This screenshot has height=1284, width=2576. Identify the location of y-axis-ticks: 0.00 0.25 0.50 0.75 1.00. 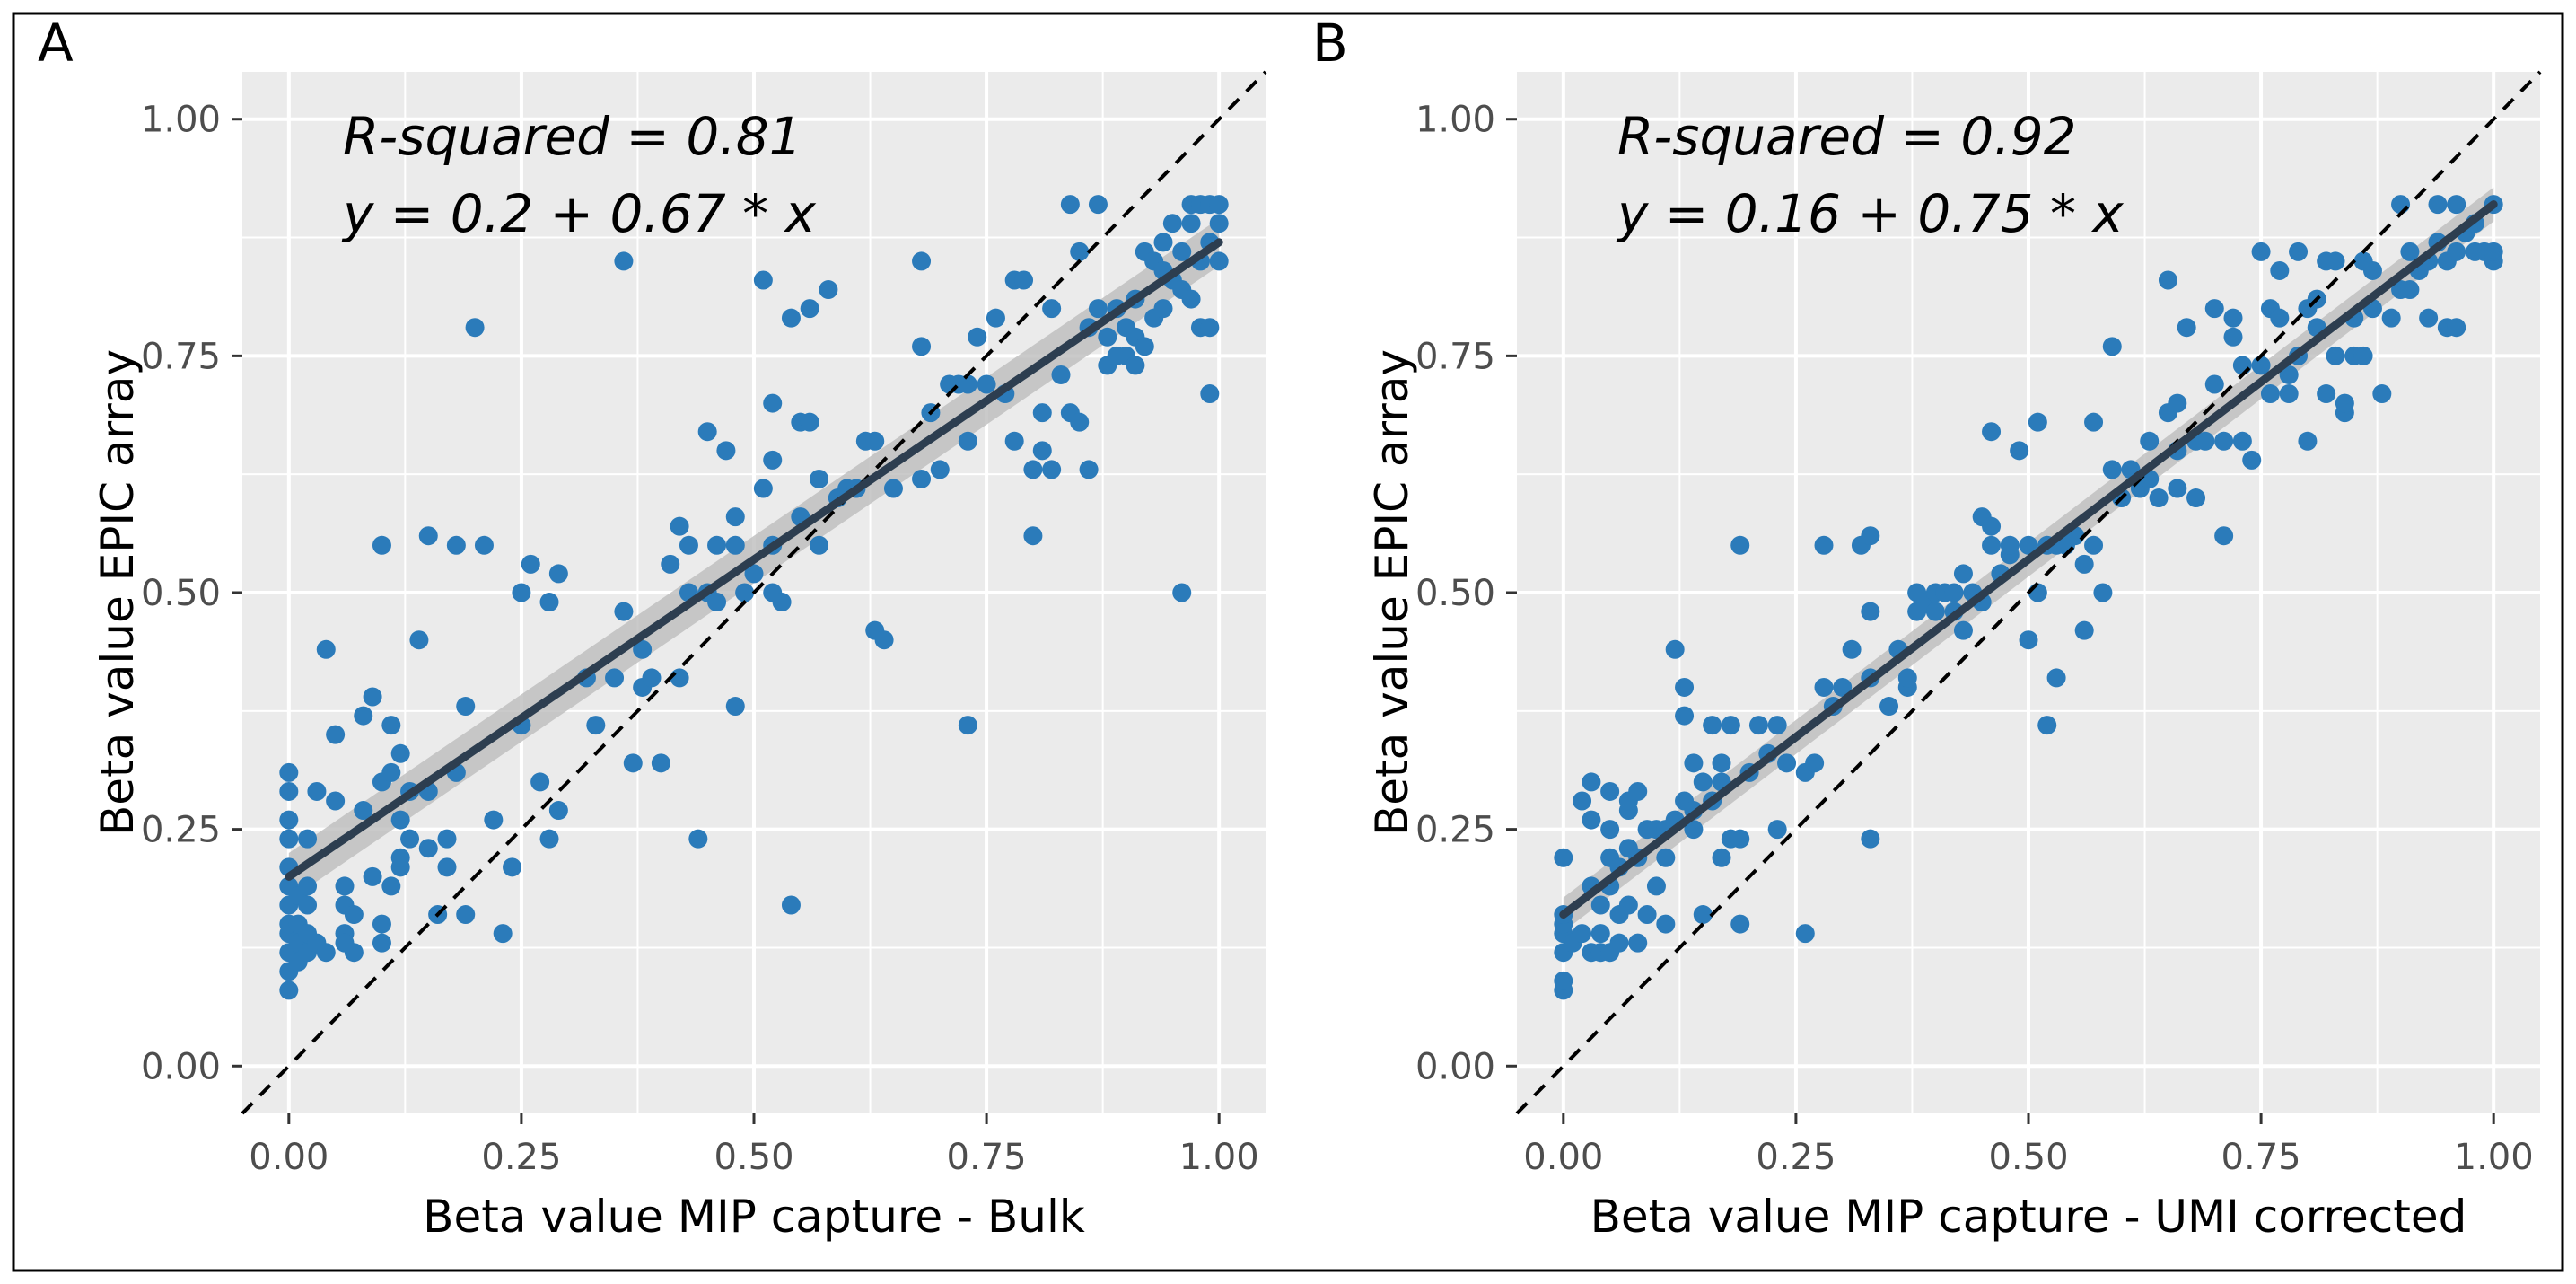
(1466, 593).